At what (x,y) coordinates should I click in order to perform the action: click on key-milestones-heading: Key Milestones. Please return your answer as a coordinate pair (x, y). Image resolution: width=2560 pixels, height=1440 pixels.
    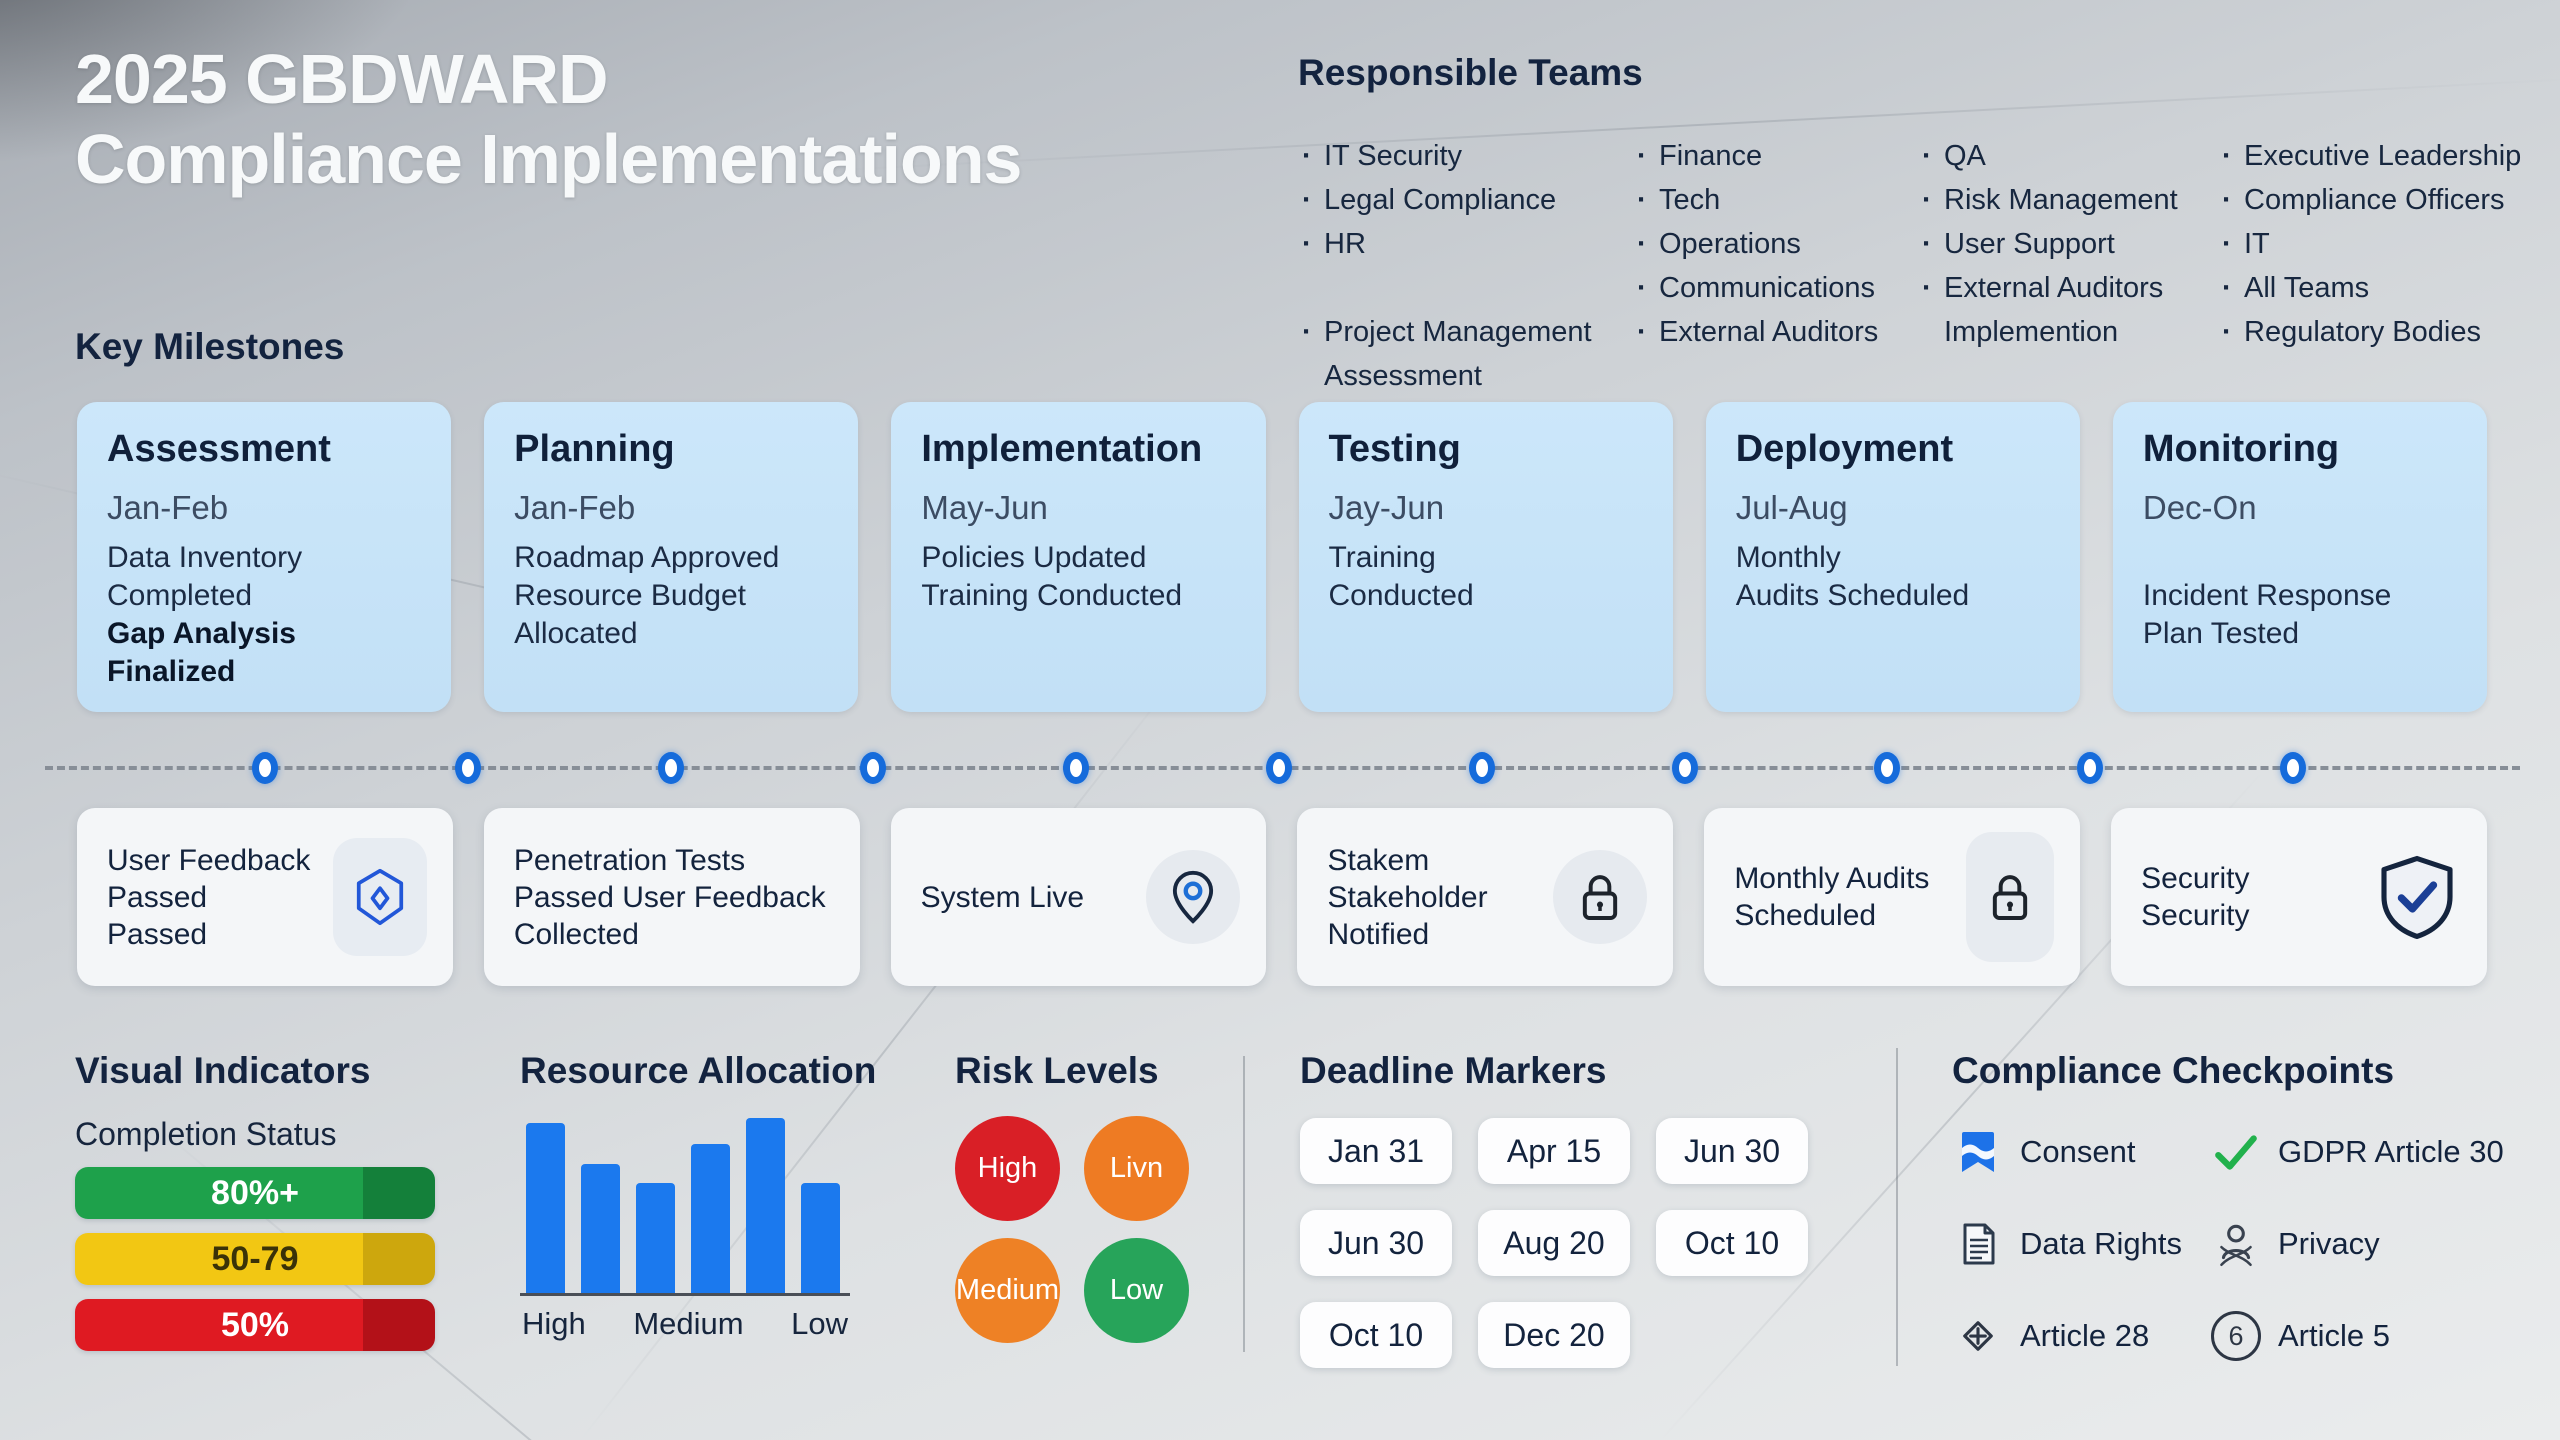
    Looking at the image, I should click on (210, 346).